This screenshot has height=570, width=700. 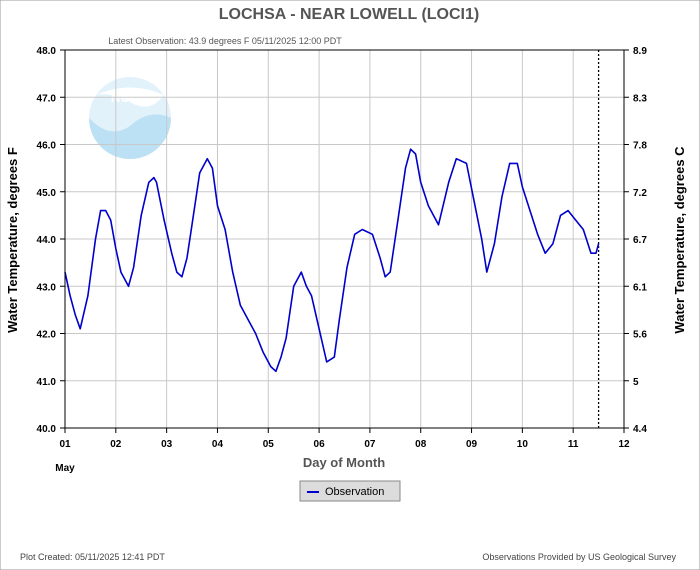 I want to click on x-tick-label: 09, so click(x=472, y=444).